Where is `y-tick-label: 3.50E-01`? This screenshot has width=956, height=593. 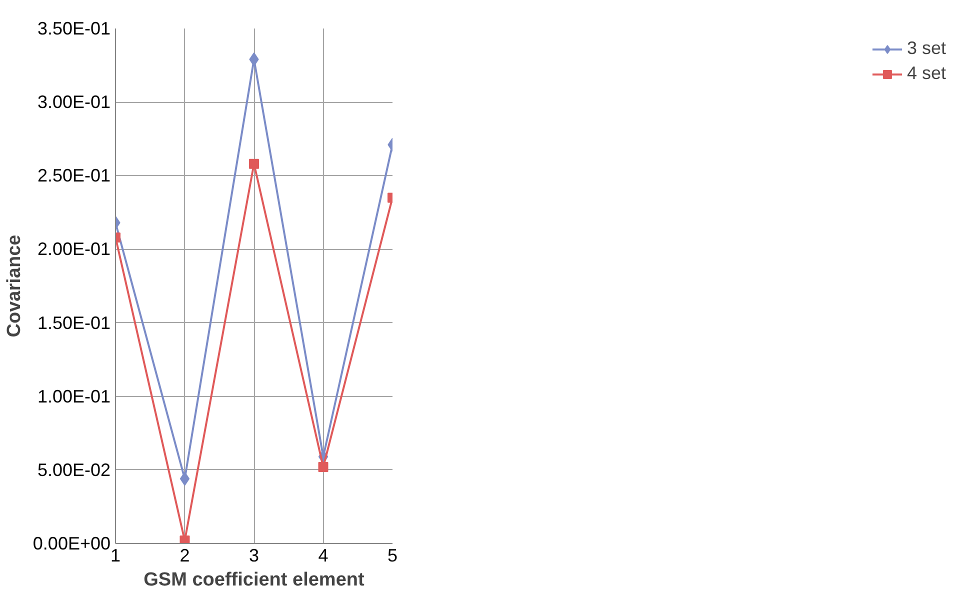 y-tick-label: 3.50E-01 is located at coordinates (74, 28).